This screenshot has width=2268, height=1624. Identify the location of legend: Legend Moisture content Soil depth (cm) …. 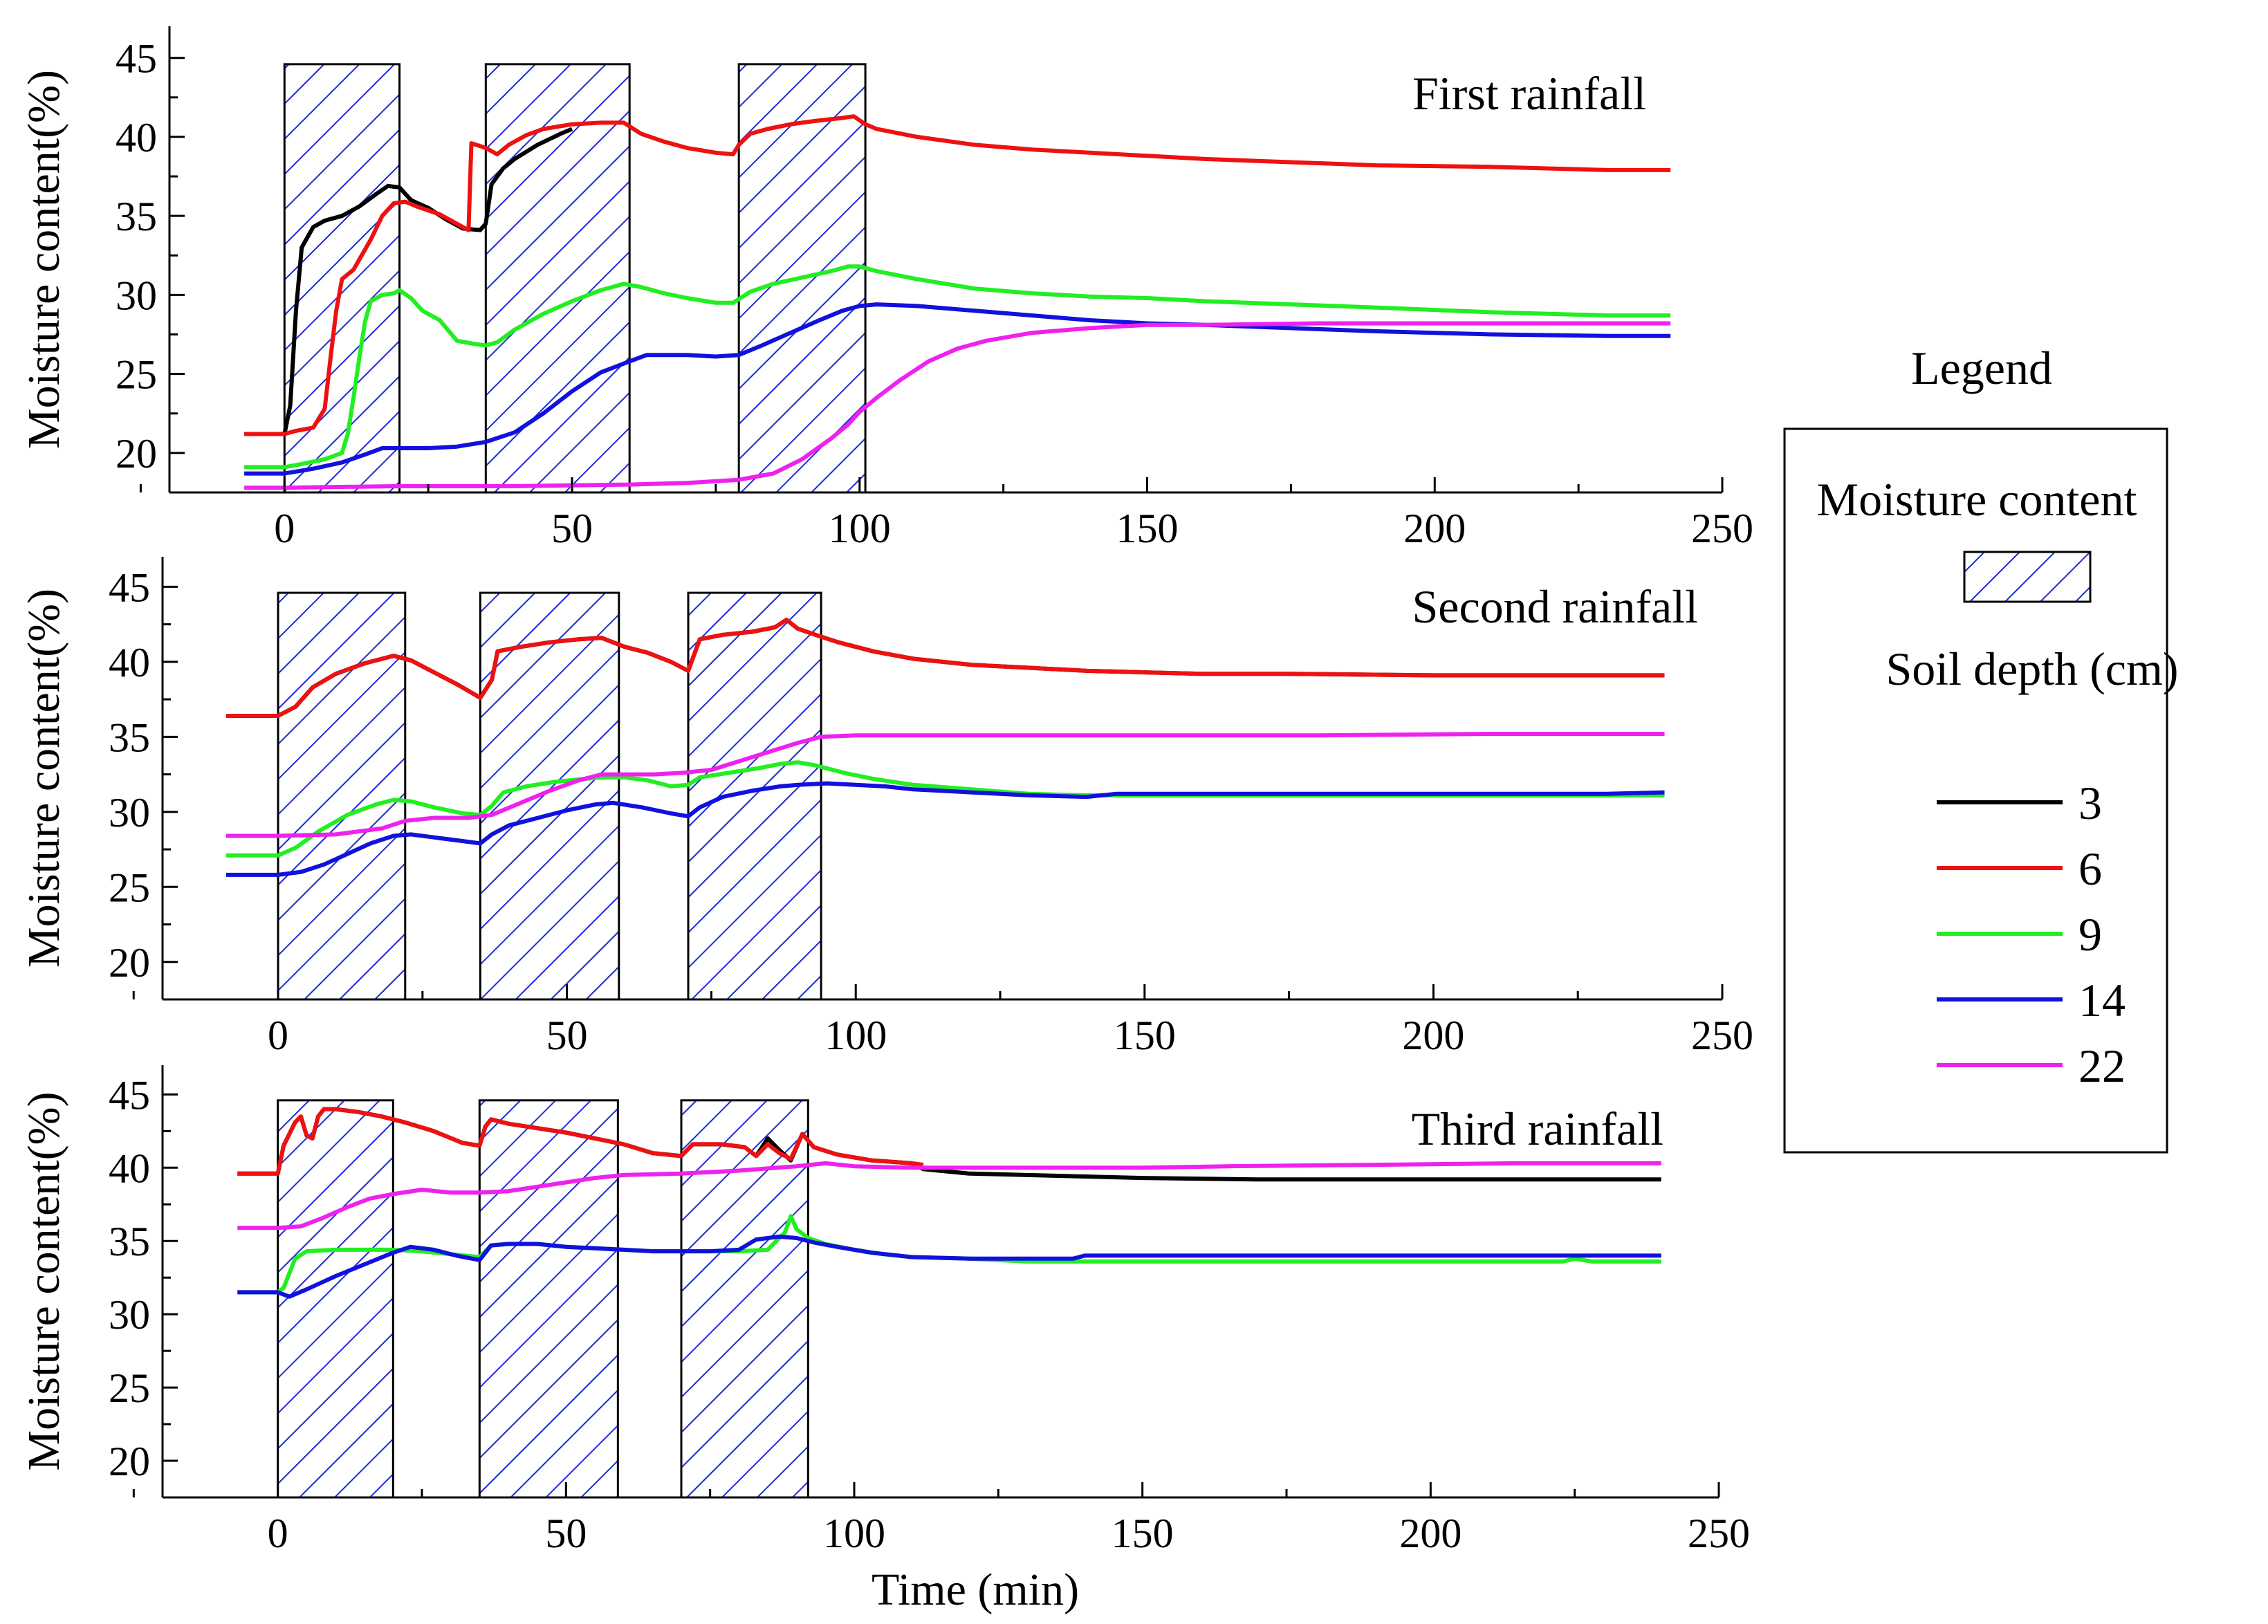
(1981, 748).